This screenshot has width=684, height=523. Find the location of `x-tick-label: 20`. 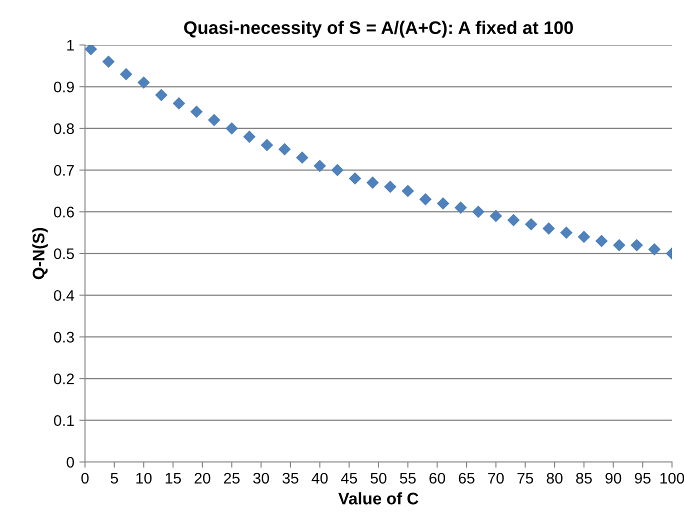

x-tick-label: 20 is located at coordinates (202, 478).